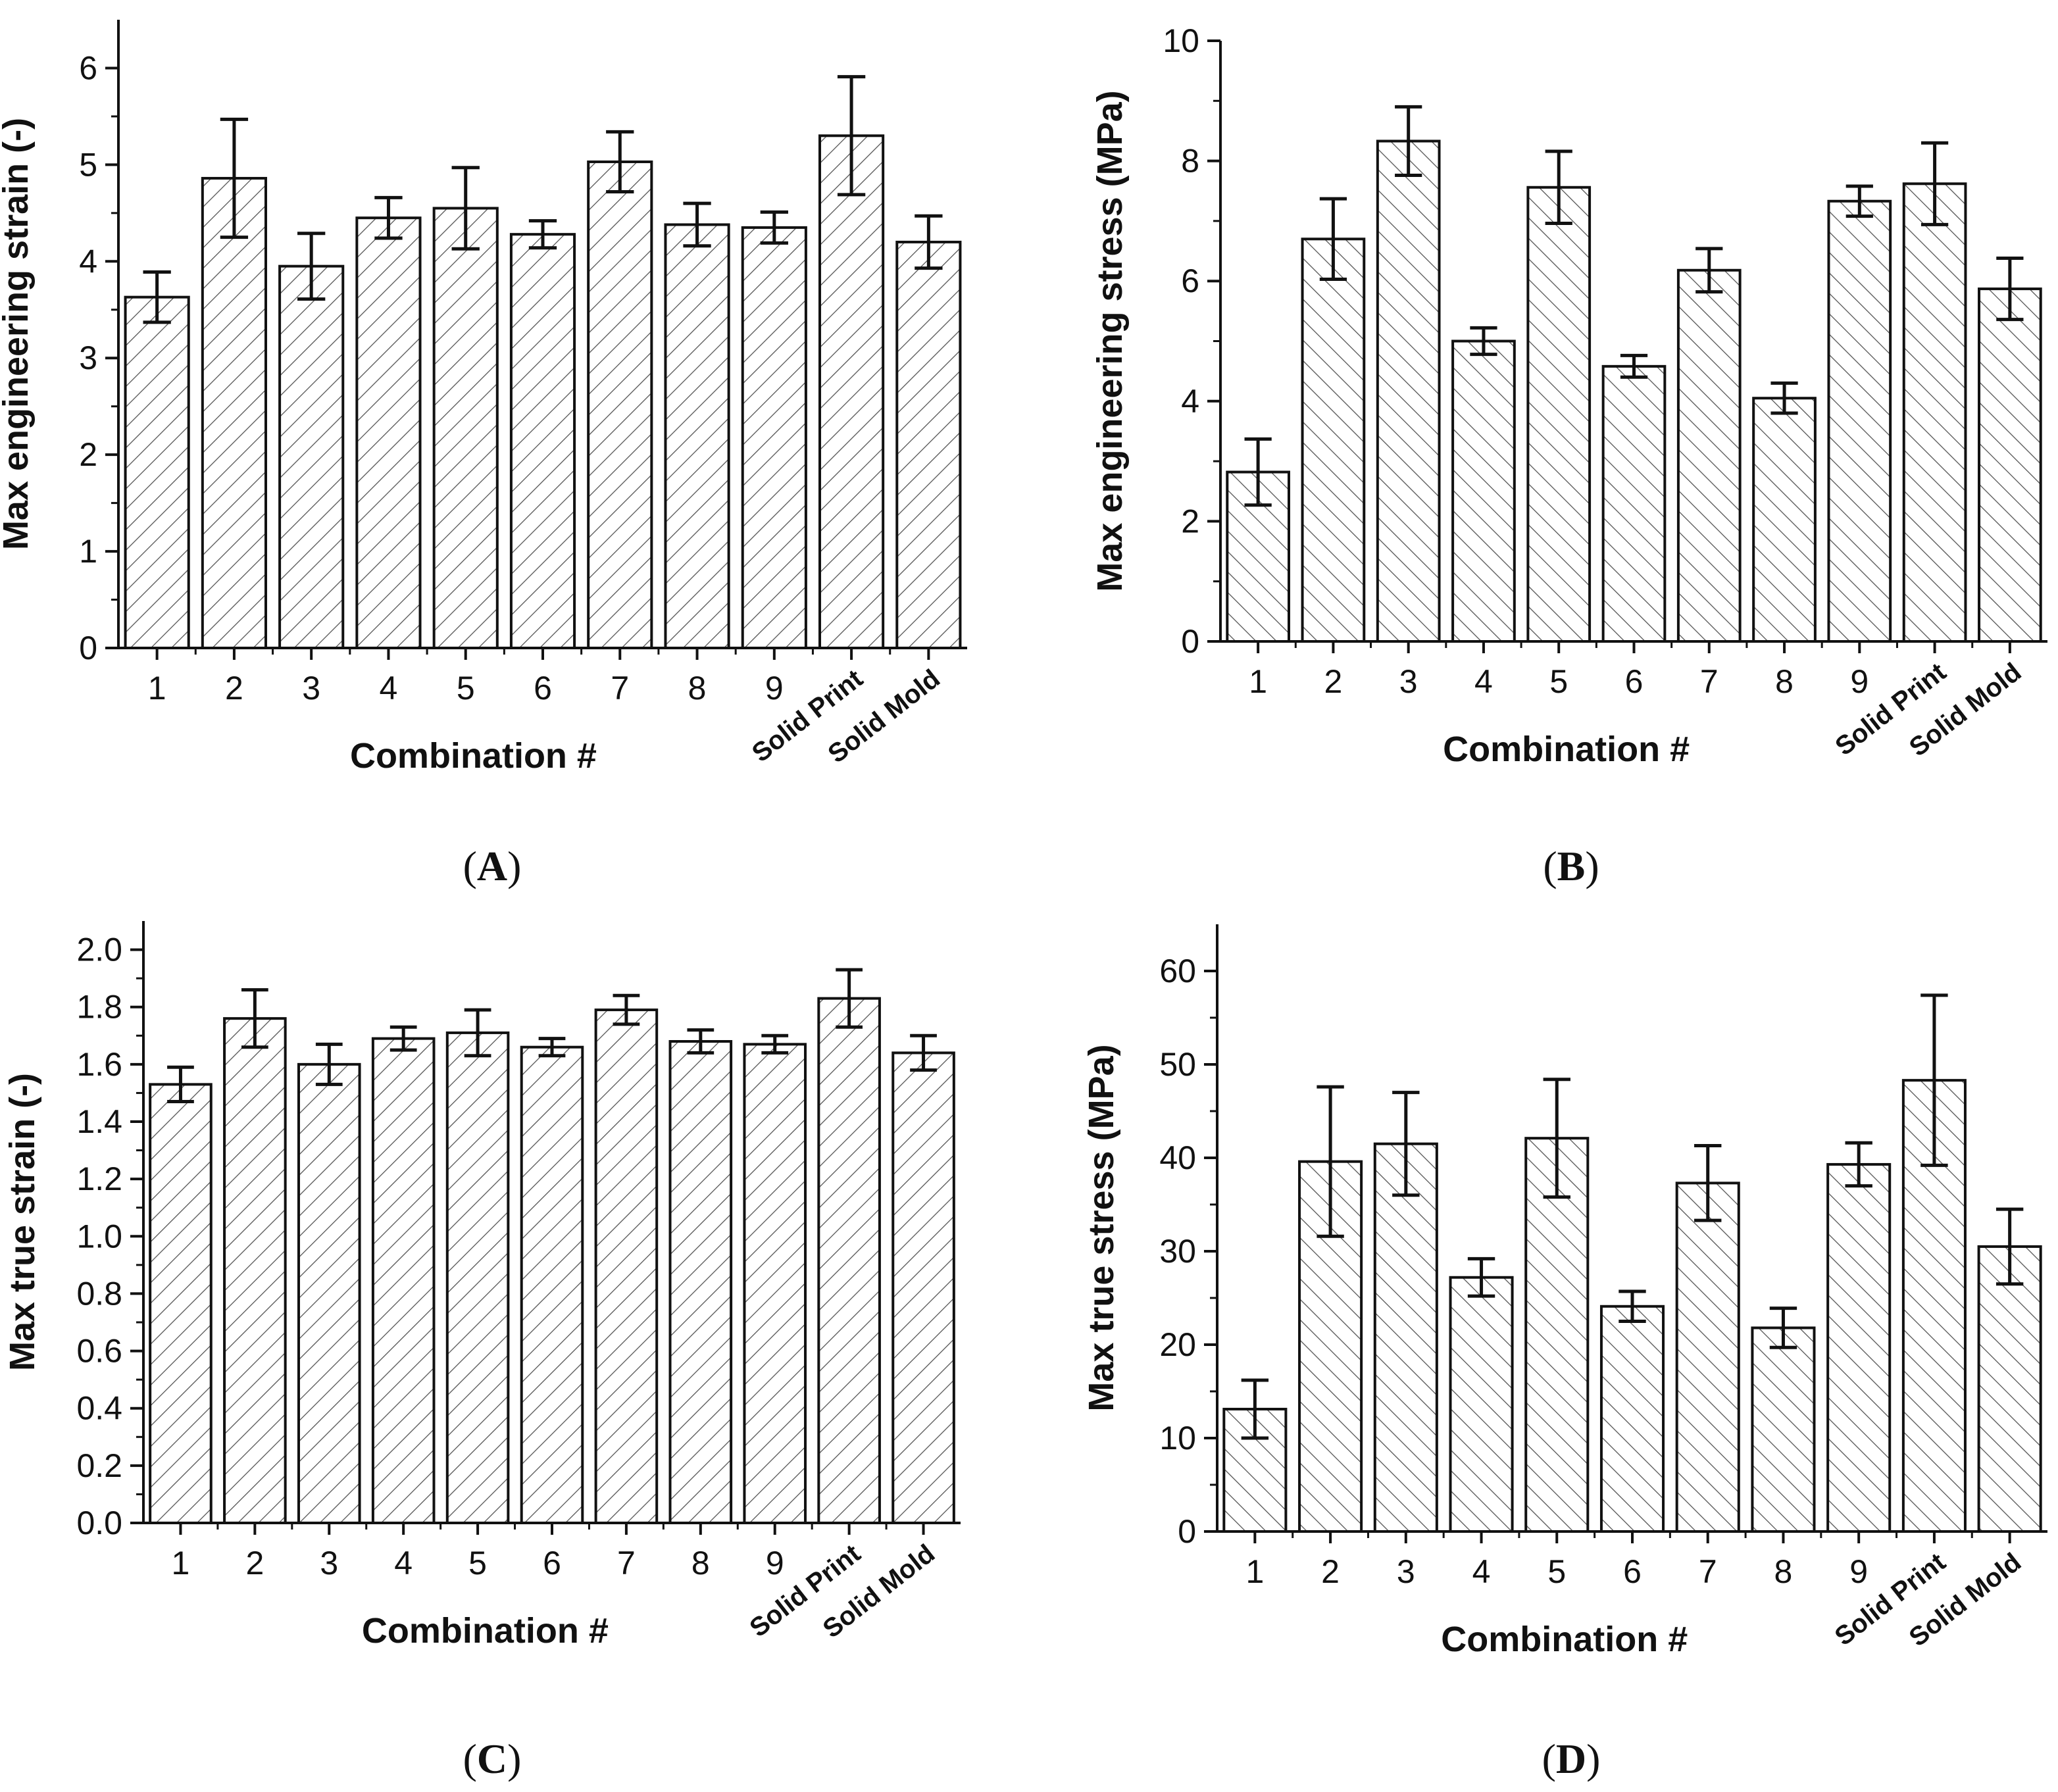 The height and width of the screenshot is (1792, 2058). Describe the element at coordinates (1571, 1758) in the screenshot. I see `panel-label: (D)` at that location.